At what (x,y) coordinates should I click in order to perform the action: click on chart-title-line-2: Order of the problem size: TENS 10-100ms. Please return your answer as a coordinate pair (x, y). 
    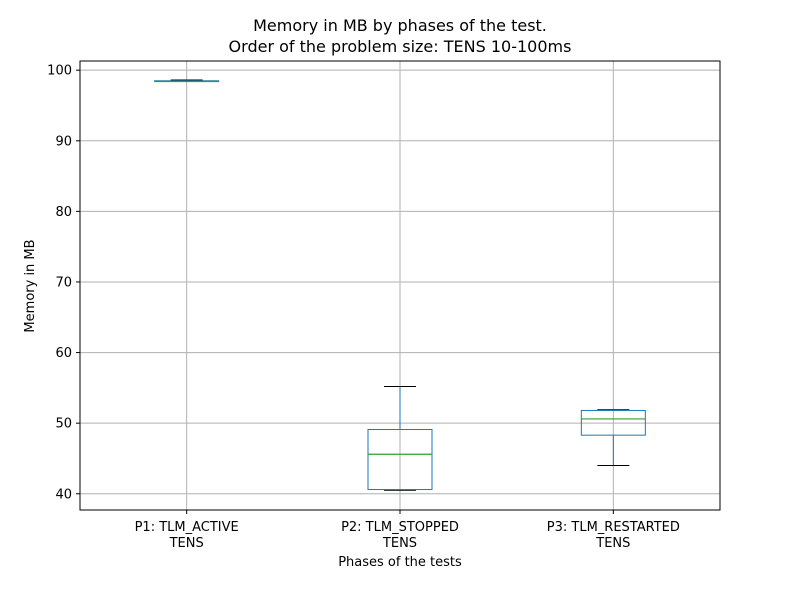
    Looking at the image, I should click on (400, 46).